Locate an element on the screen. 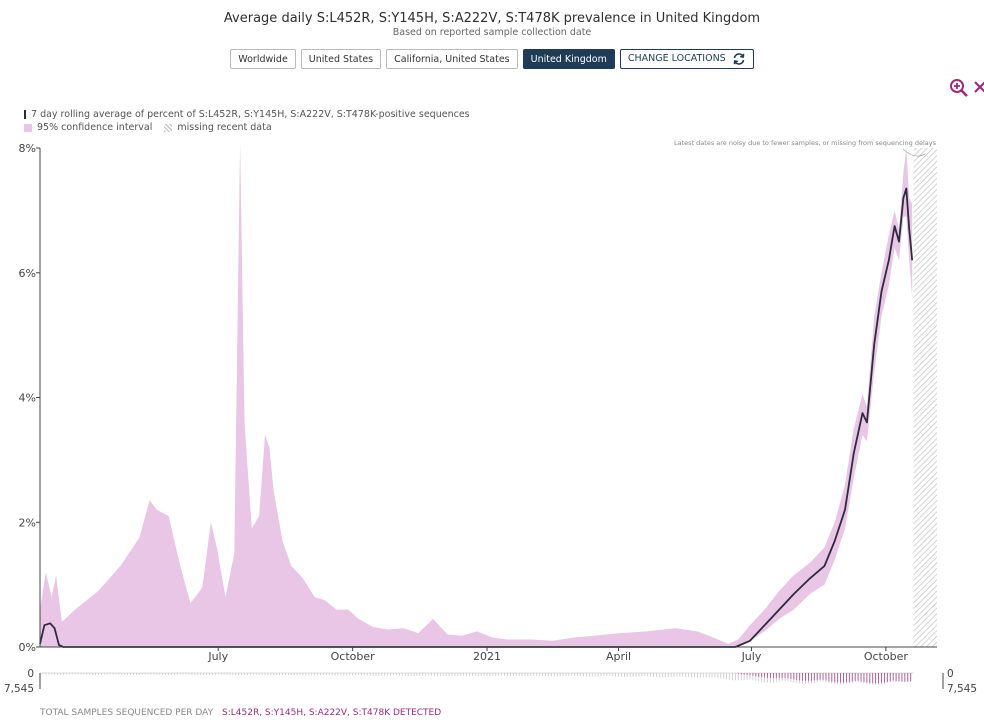 This screenshot has width=984, height=722. location-button-united-states: United States is located at coordinates (341, 59).